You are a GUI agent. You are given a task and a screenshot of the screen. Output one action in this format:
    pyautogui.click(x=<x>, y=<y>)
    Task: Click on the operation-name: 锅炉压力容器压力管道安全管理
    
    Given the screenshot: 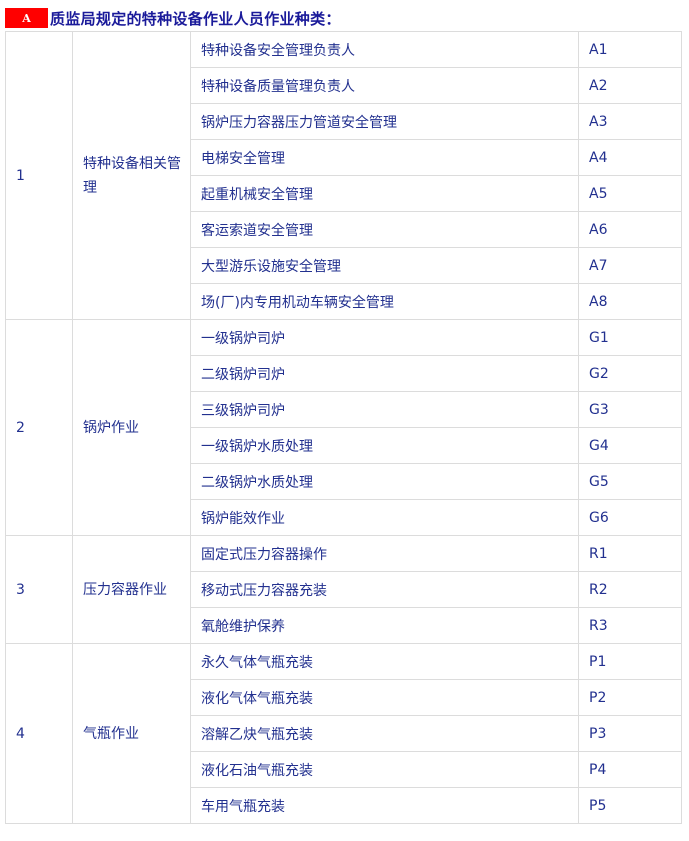 What is the action you would take?
    pyautogui.click(x=384, y=121)
    